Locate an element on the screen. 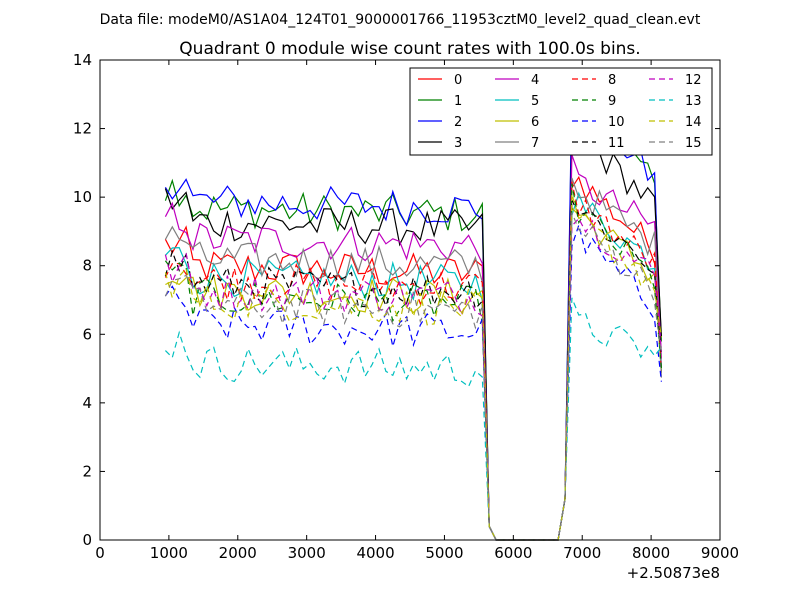  x-tick-label: 1000 is located at coordinates (169, 553).